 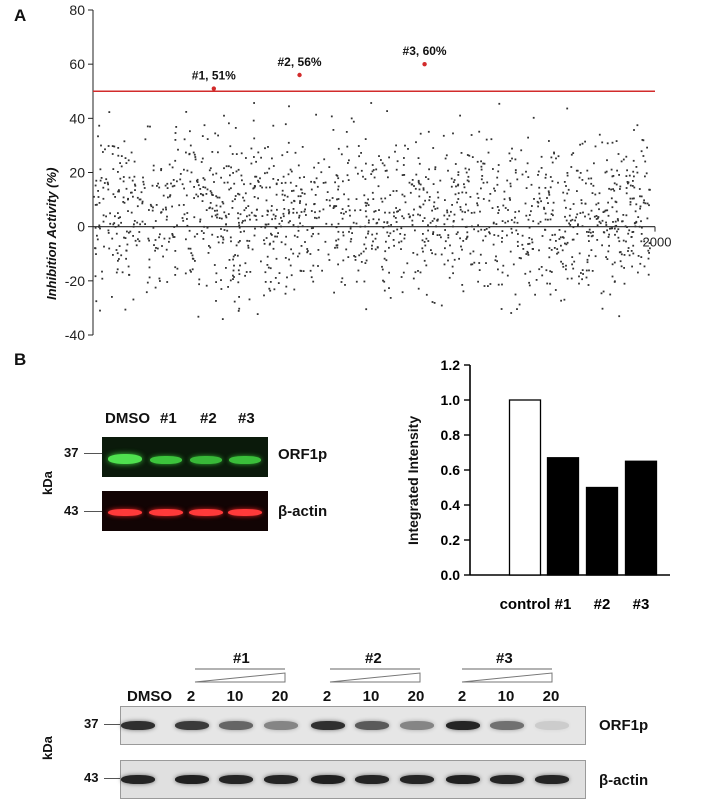 What do you see at coordinates (463, 725) in the screenshot?
I see `orf1p-band` at bounding box center [463, 725].